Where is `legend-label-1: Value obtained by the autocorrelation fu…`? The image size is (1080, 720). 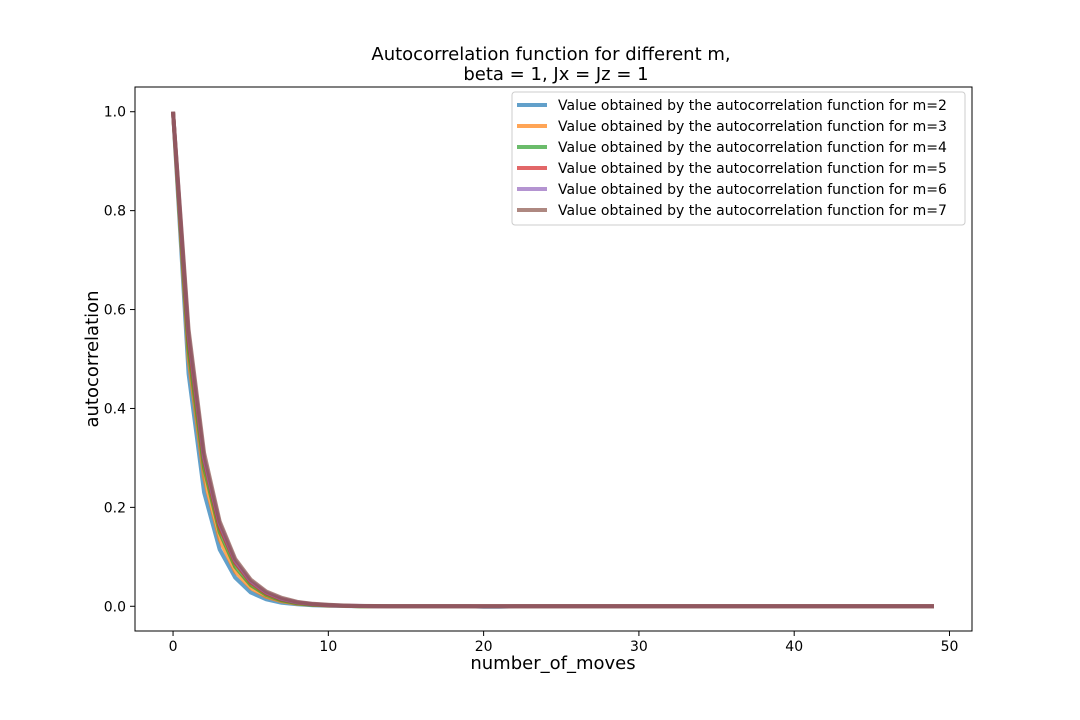 legend-label-1: Value obtained by the autocorrelation fu… is located at coordinates (752, 106).